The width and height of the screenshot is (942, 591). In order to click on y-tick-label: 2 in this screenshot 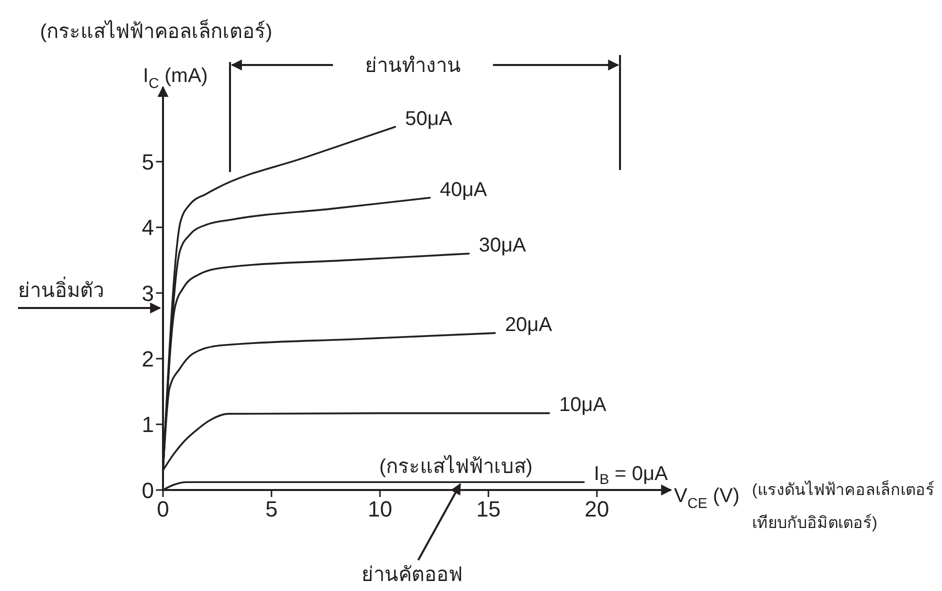, I will do `click(148, 359)`.